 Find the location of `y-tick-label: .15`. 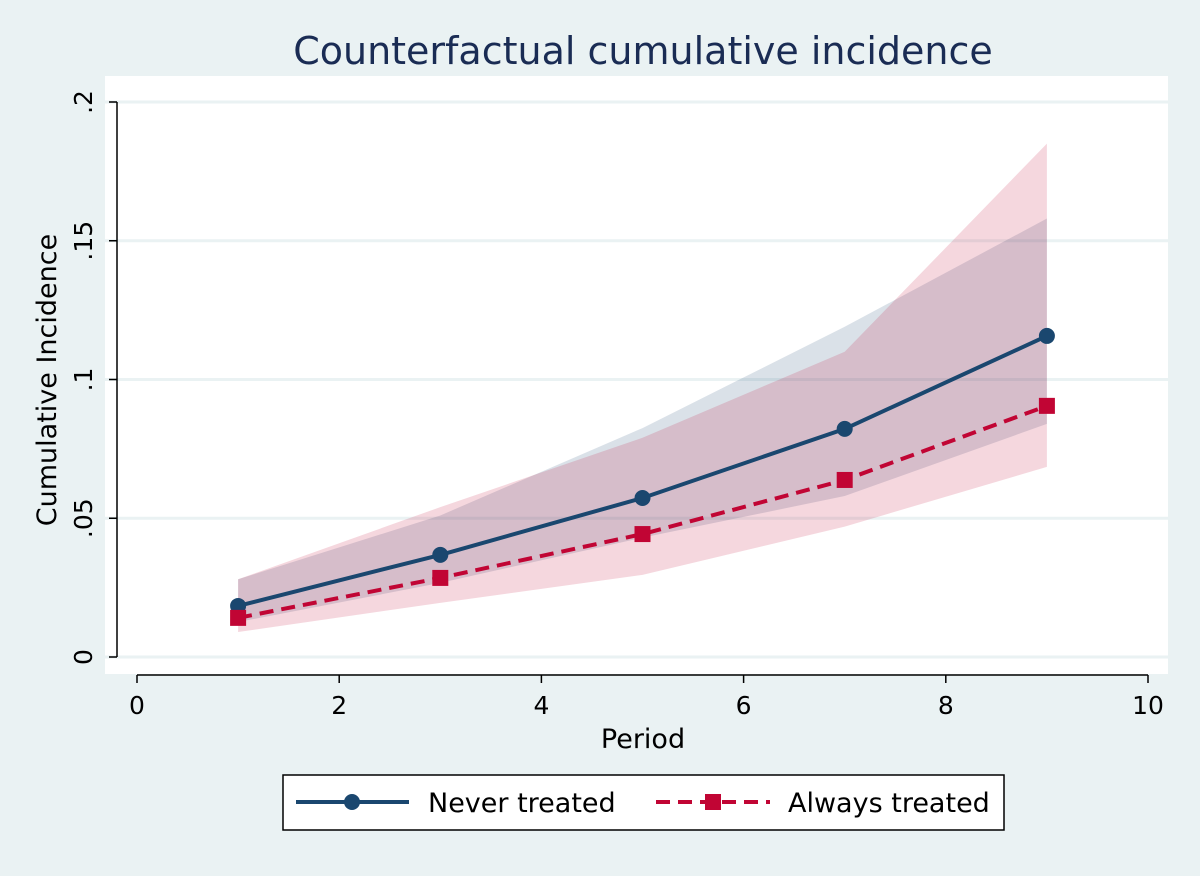

y-tick-label: .15 is located at coordinates (83, 241).